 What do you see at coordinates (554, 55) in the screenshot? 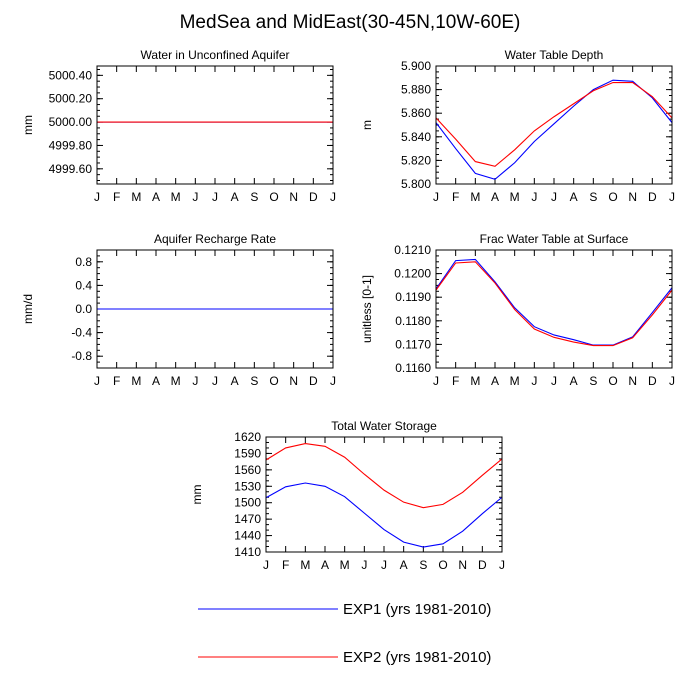
I see `panel-title: Water Table Depth` at bounding box center [554, 55].